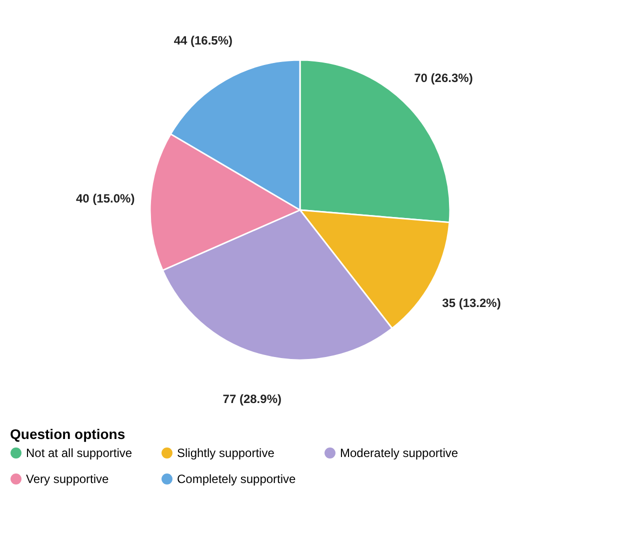 The width and height of the screenshot is (628, 537). I want to click on data-label: 77 (28.9%), so click(252, 399).